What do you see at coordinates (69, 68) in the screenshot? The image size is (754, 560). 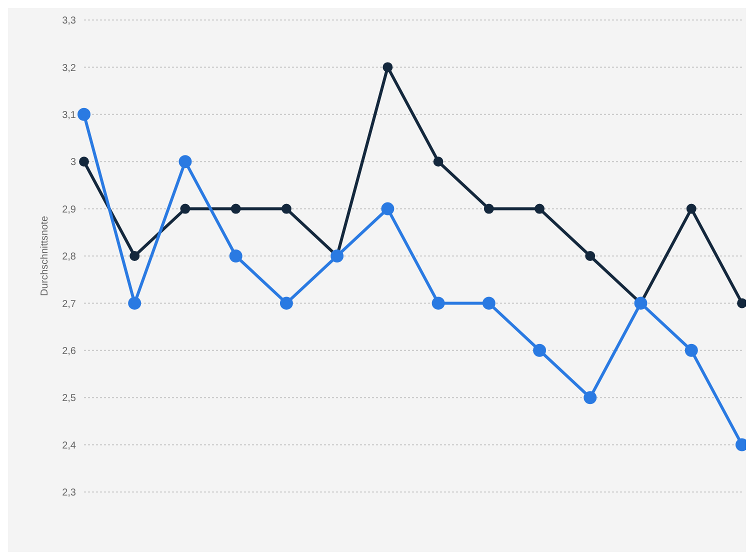 I see `y-tick-label: 3,2` at bounding box center [69, 68].